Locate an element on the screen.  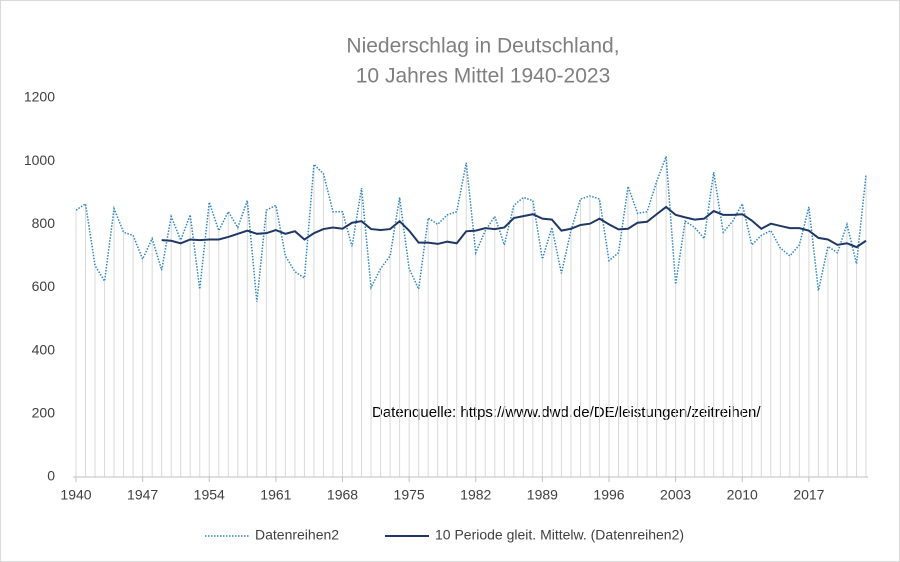
chart-title: Niederschlag in Deutschland, is located at coordinates (482, 46).